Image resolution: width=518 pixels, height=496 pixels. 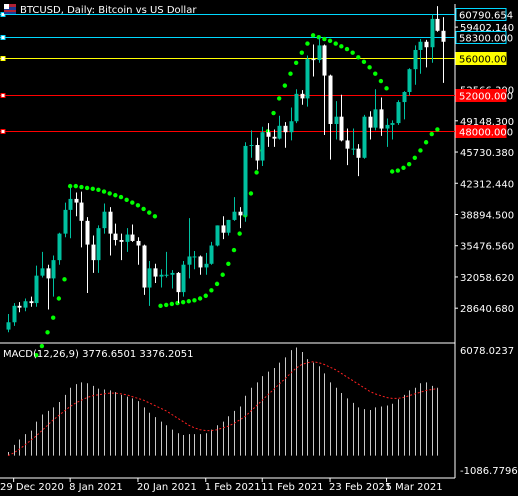 What do you see at coordinates (360, 487) in the screenshot?
I see `date-tick-label-5: 23 Feb 2021` at bounding box center [360, 487].